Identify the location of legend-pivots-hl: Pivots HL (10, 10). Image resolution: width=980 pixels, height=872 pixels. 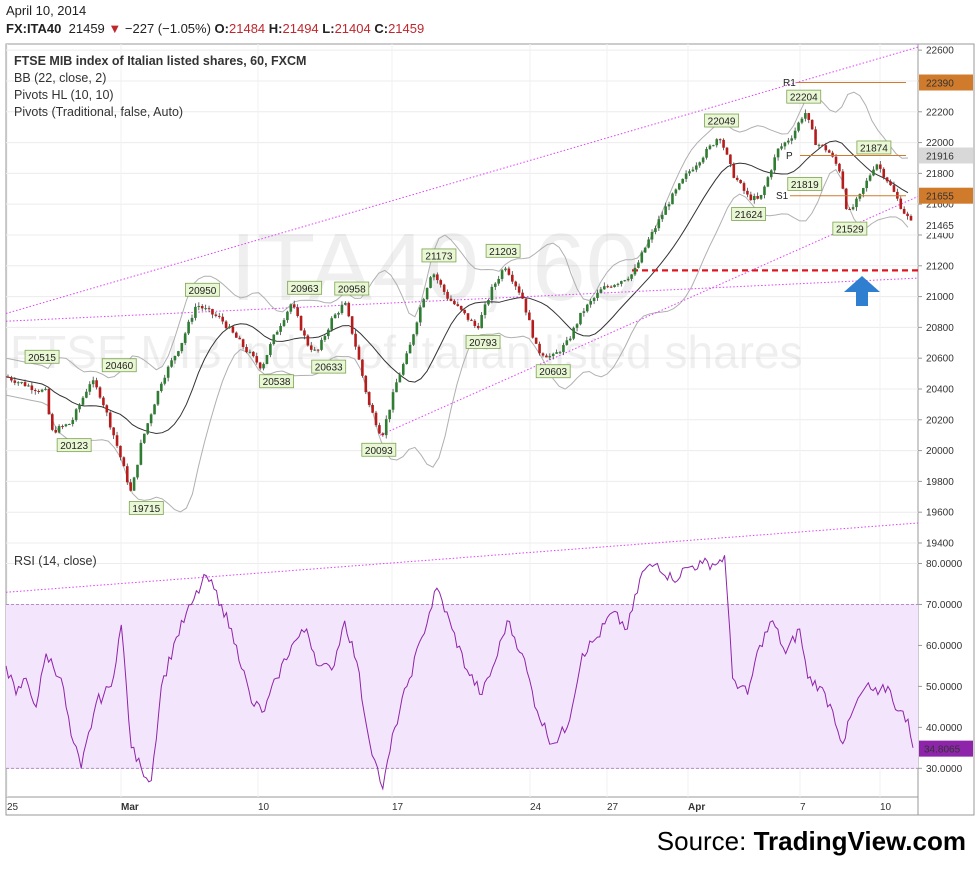
(64, 95).